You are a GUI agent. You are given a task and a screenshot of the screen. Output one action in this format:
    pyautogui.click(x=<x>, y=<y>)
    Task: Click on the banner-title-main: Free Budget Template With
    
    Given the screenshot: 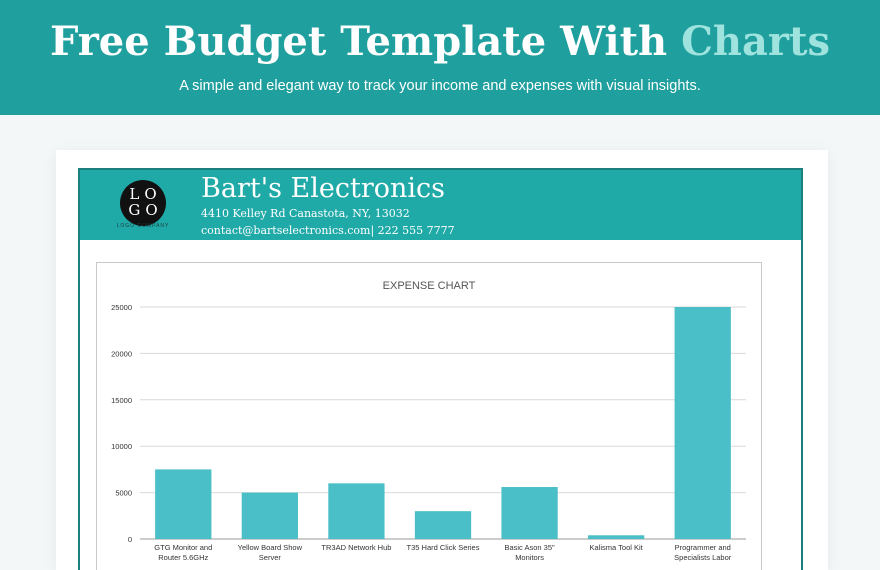 What is the action you would take?
    pyautogui.click(x=359, y=41)
    